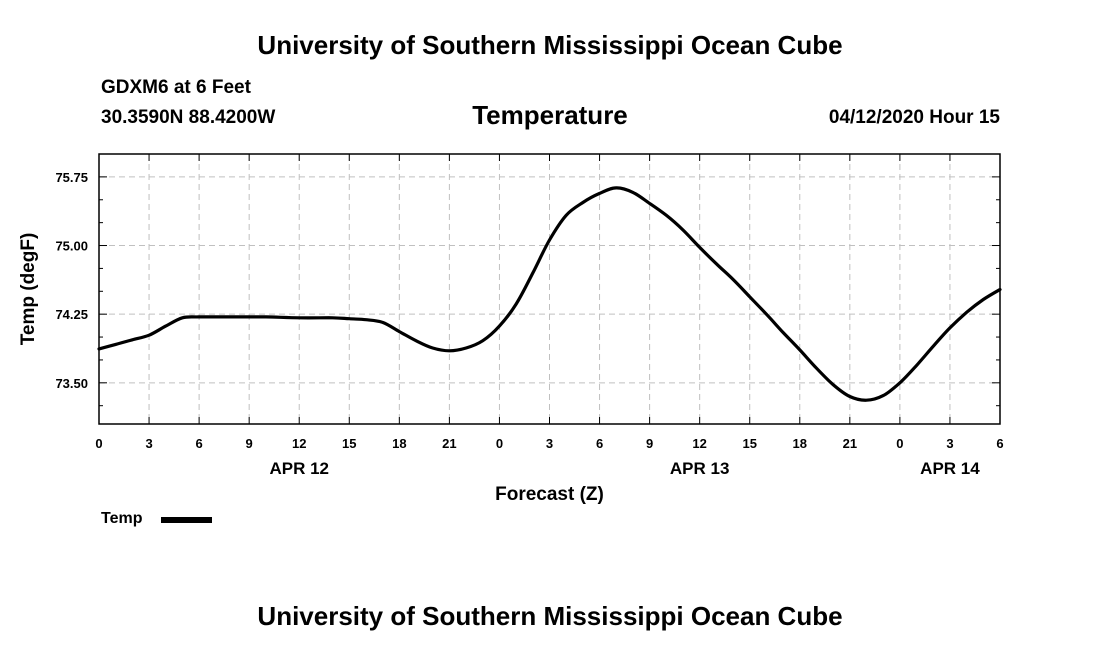 This screenshot has height=650, width=1100. I want to click on variable-title: Temperature, so click(550, 115).